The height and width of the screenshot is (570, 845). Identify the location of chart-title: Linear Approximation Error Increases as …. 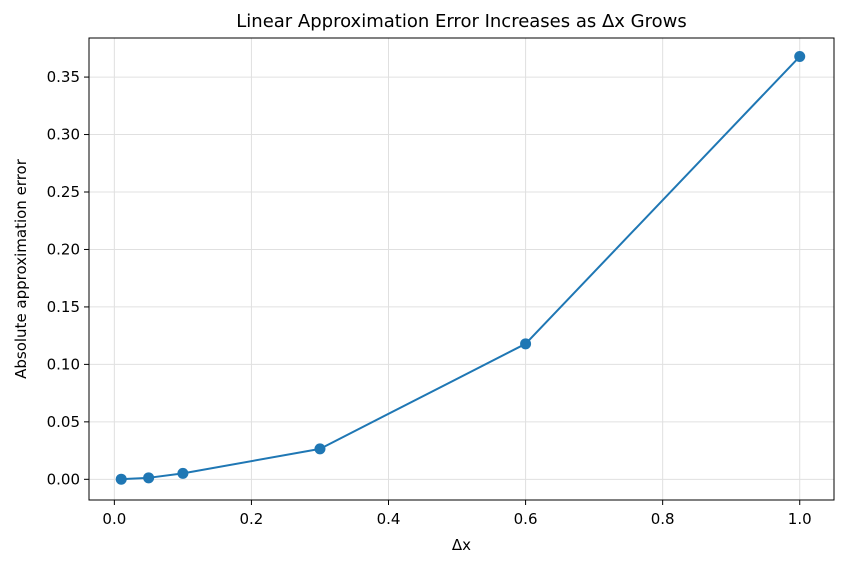
(461, 21).